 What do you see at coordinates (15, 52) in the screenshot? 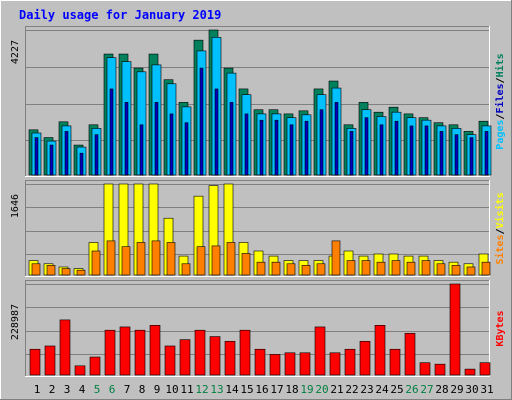
I see `y-max-label-requests: 4227` at bounding box center [15, 52].